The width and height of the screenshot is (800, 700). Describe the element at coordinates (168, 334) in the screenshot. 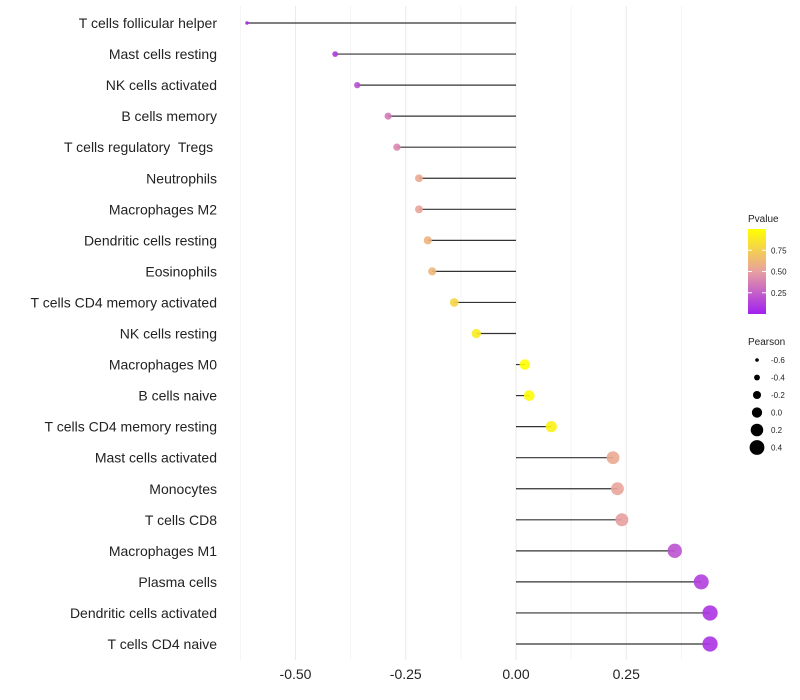

I see `category-label: NK cells resting` at that location.